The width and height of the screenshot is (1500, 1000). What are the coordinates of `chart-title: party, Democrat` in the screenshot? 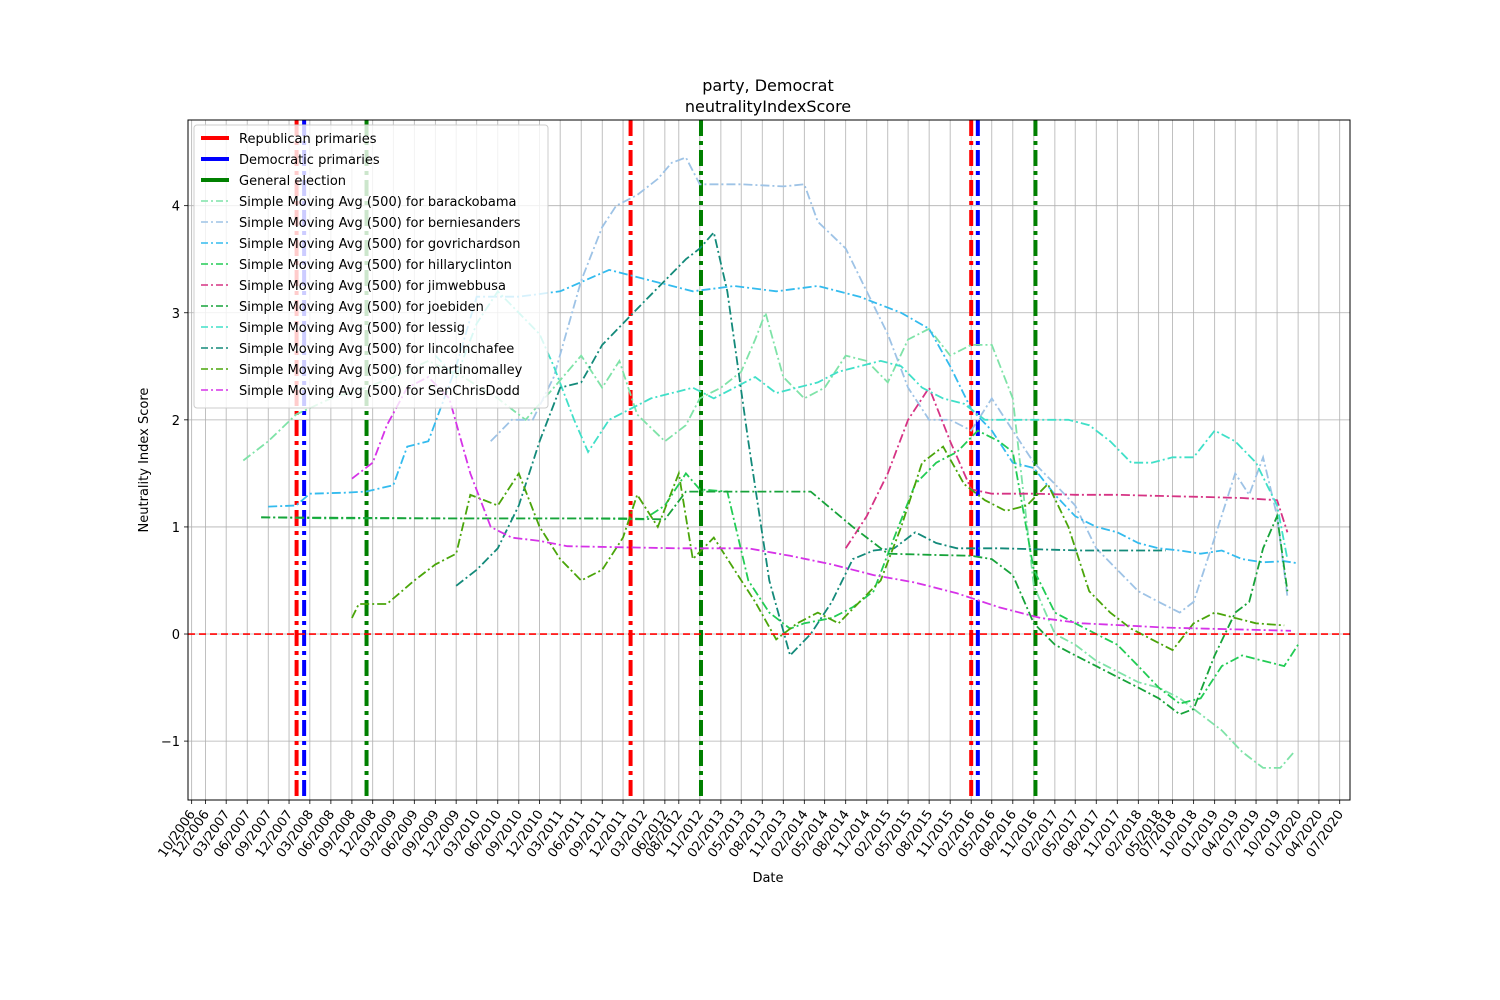 It's located at (767, 85).